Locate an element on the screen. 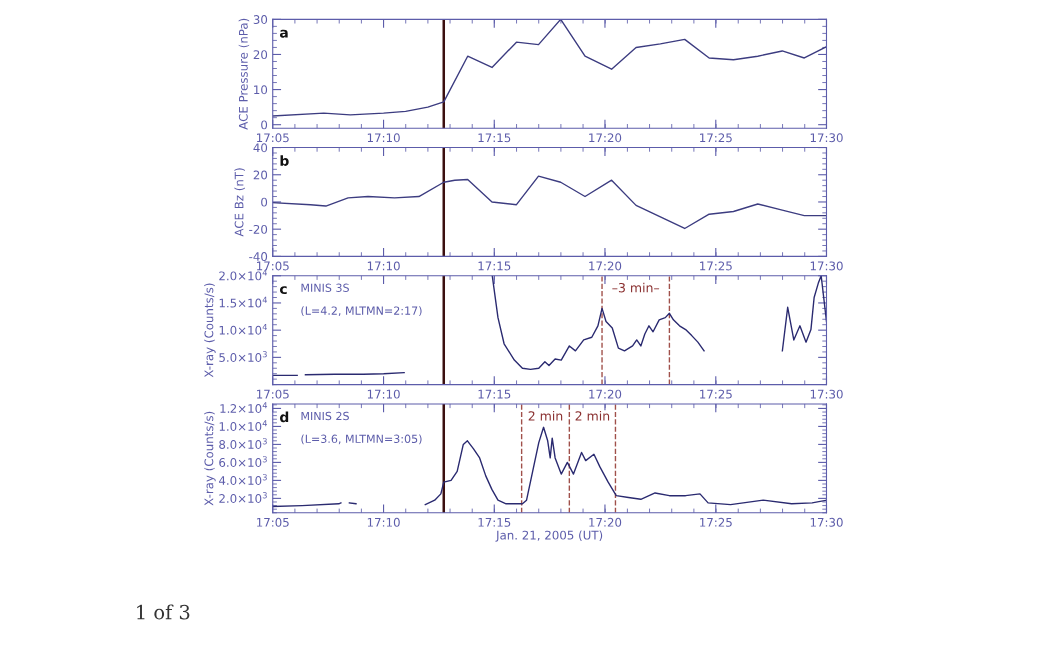 The width and height of the screenshot is (1037, 645). y-tick-label: 1.2×10$^{4}$ is located at coordinates (244, 407).